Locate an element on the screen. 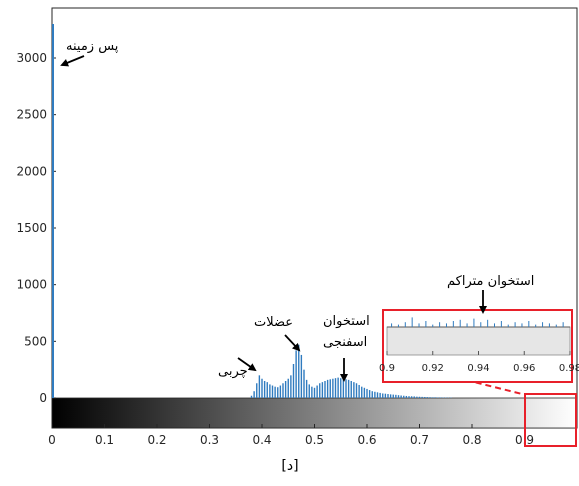 The image size is (579, 486). annotation-fat: چربی is located at coordinates (233, 371).